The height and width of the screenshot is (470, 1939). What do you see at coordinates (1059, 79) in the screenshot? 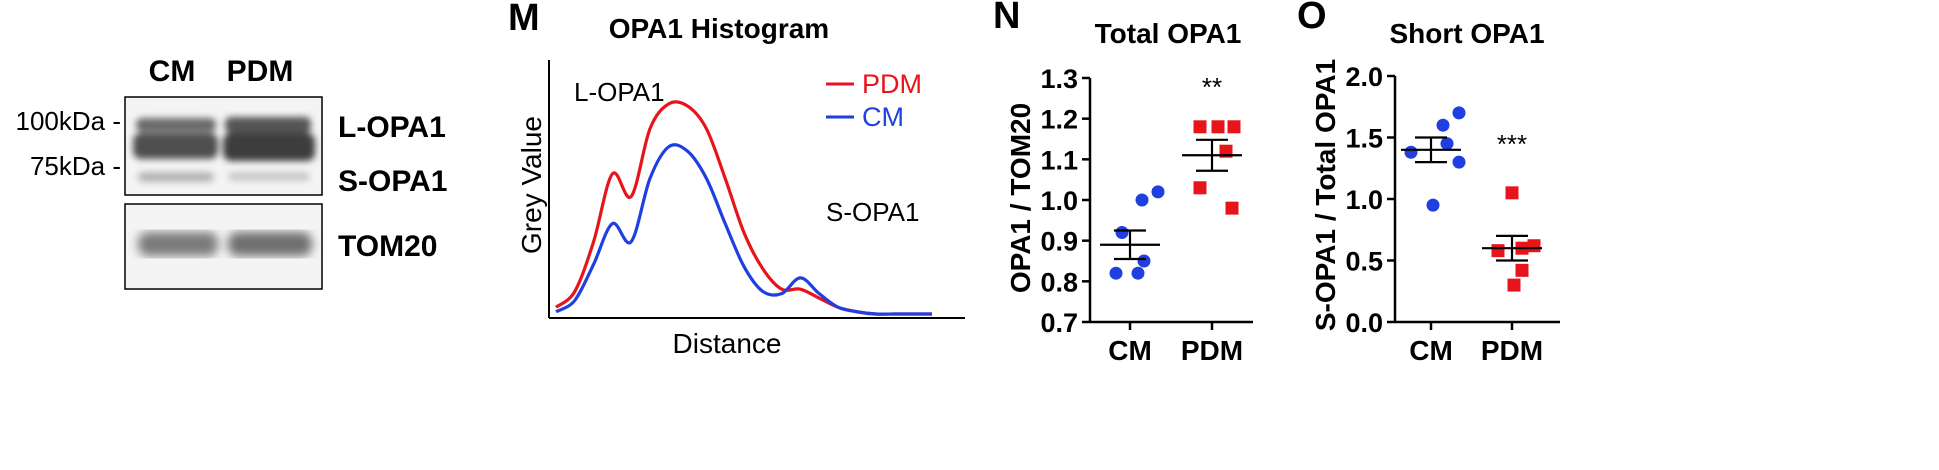
I see `y-tick-label: 1.3` at bounding box center [1059, 79].